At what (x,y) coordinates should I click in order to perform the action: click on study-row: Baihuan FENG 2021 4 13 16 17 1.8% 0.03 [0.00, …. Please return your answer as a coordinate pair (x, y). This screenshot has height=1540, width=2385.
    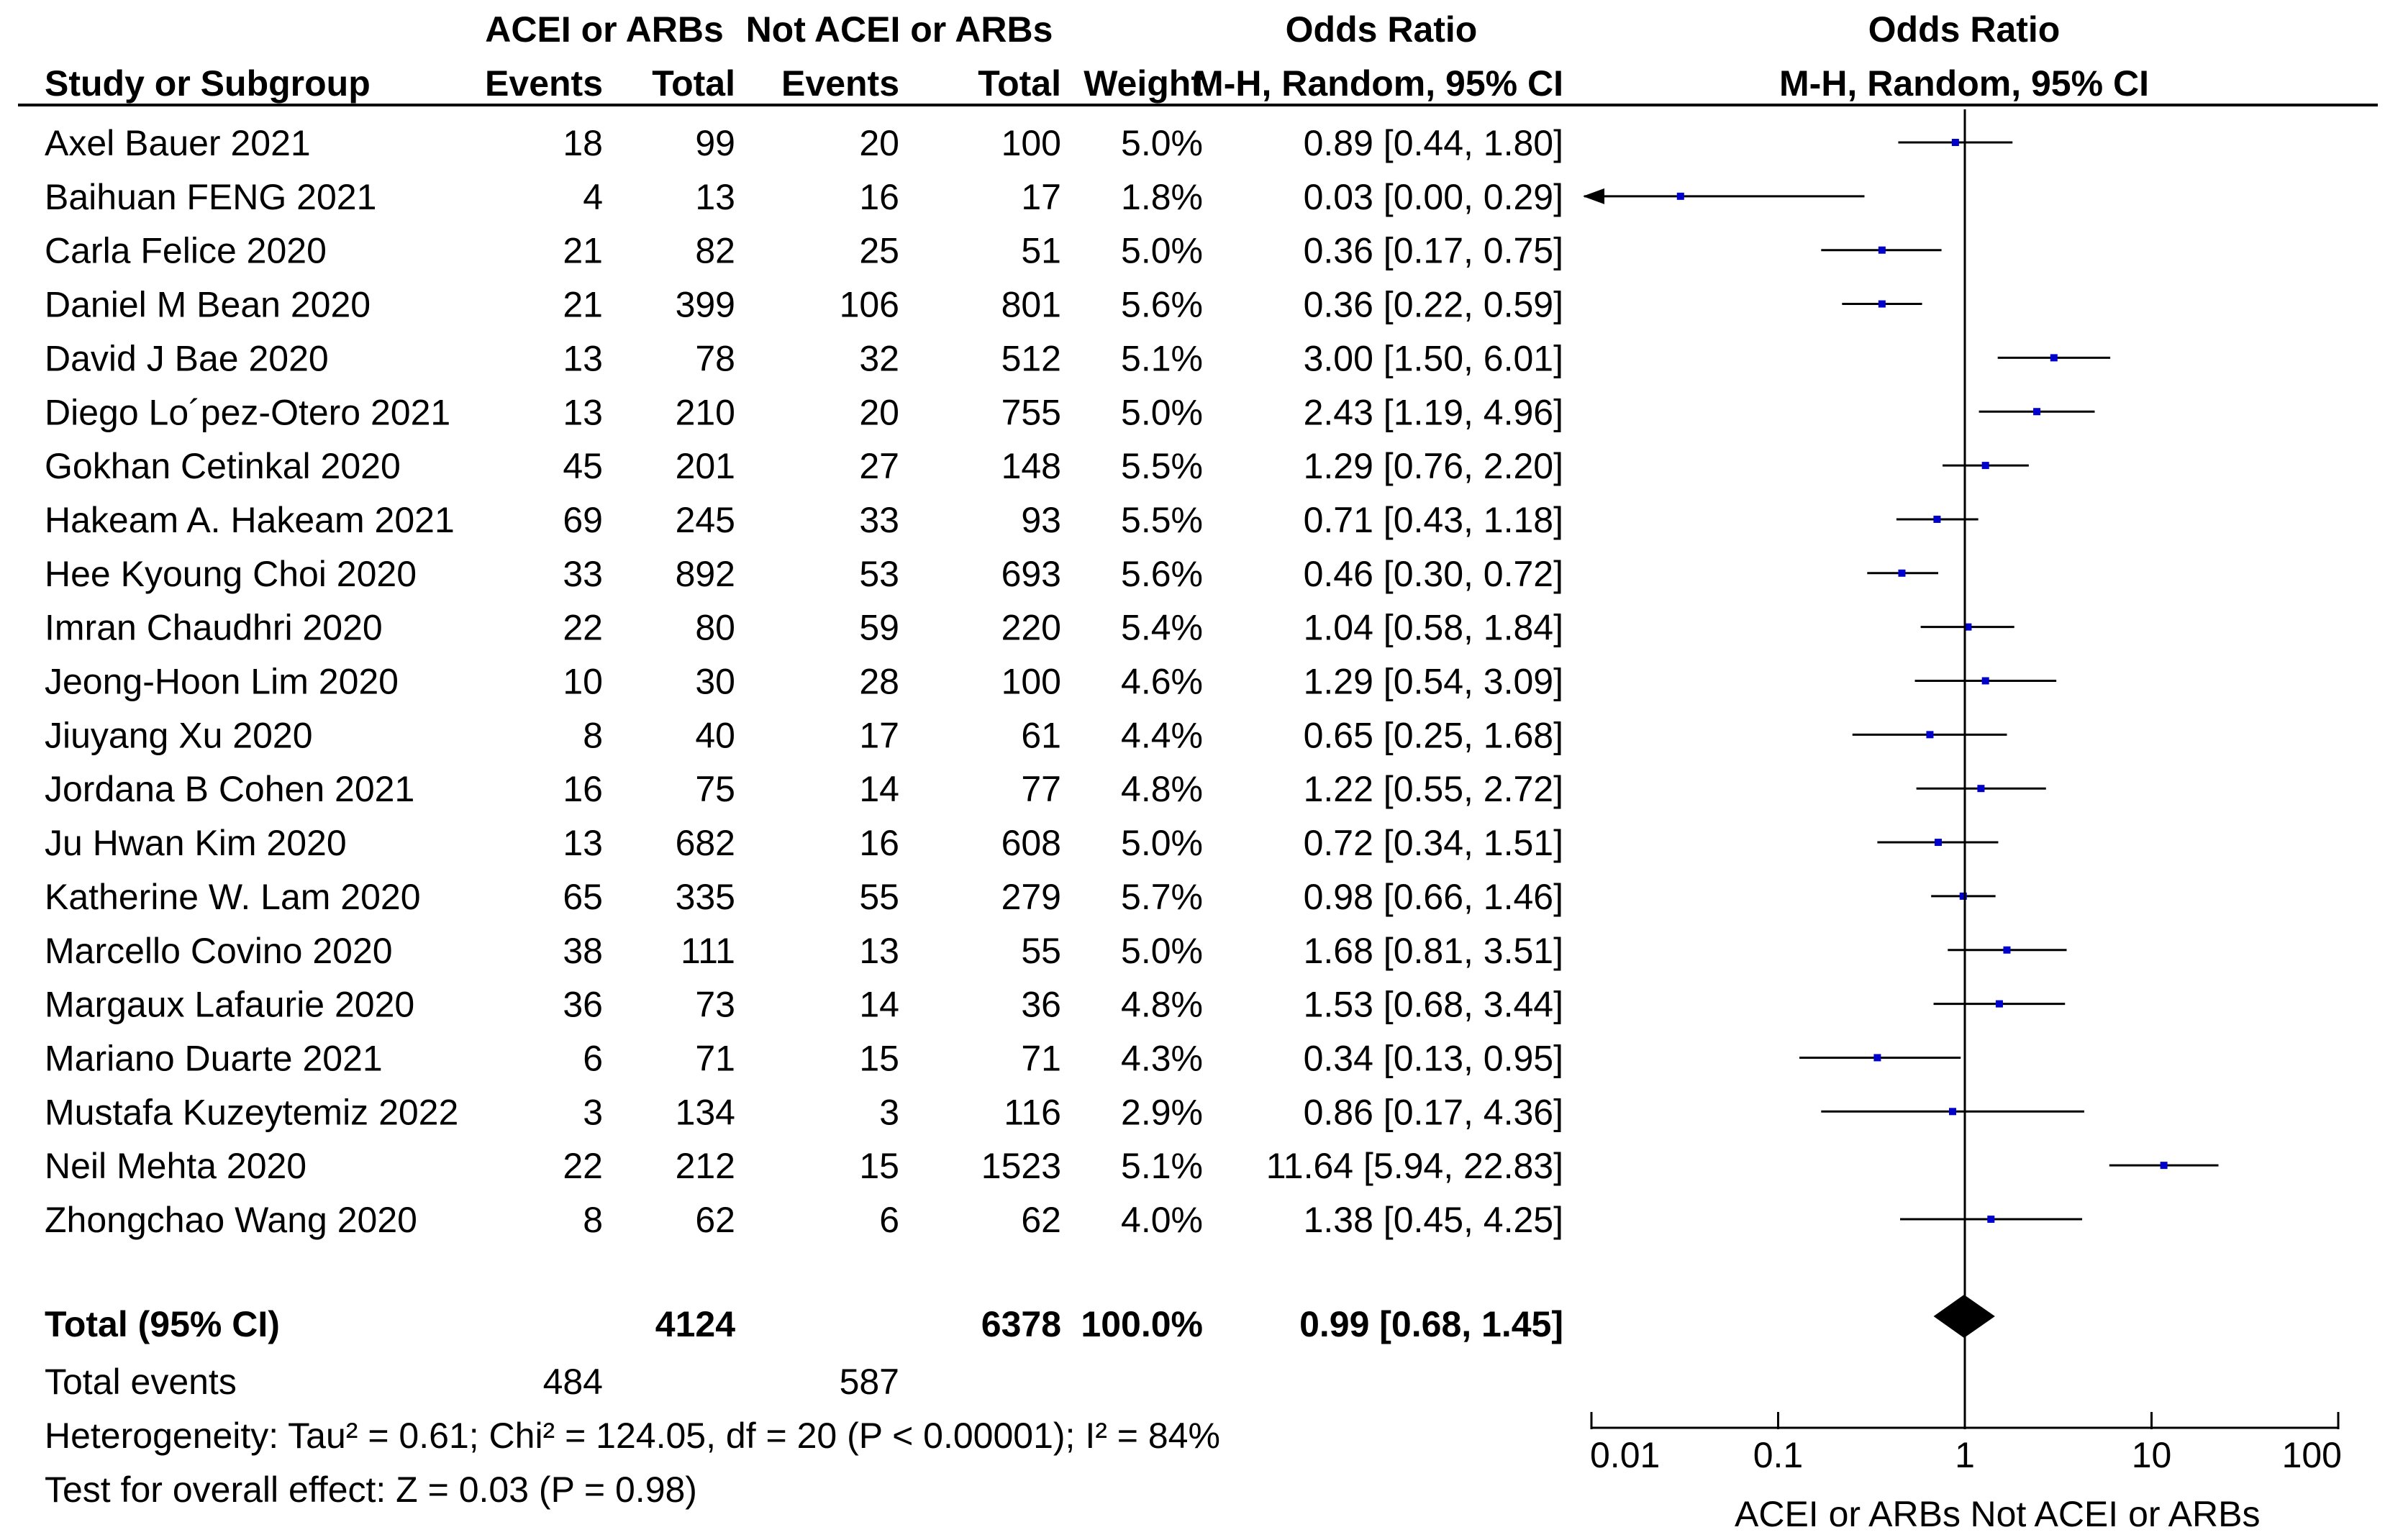
    Looking at the image, I should click on (955, 197).